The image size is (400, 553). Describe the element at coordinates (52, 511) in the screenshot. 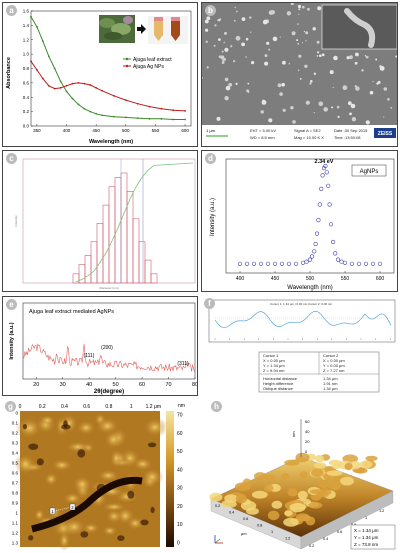

I see `marker-1: 1` at that location.